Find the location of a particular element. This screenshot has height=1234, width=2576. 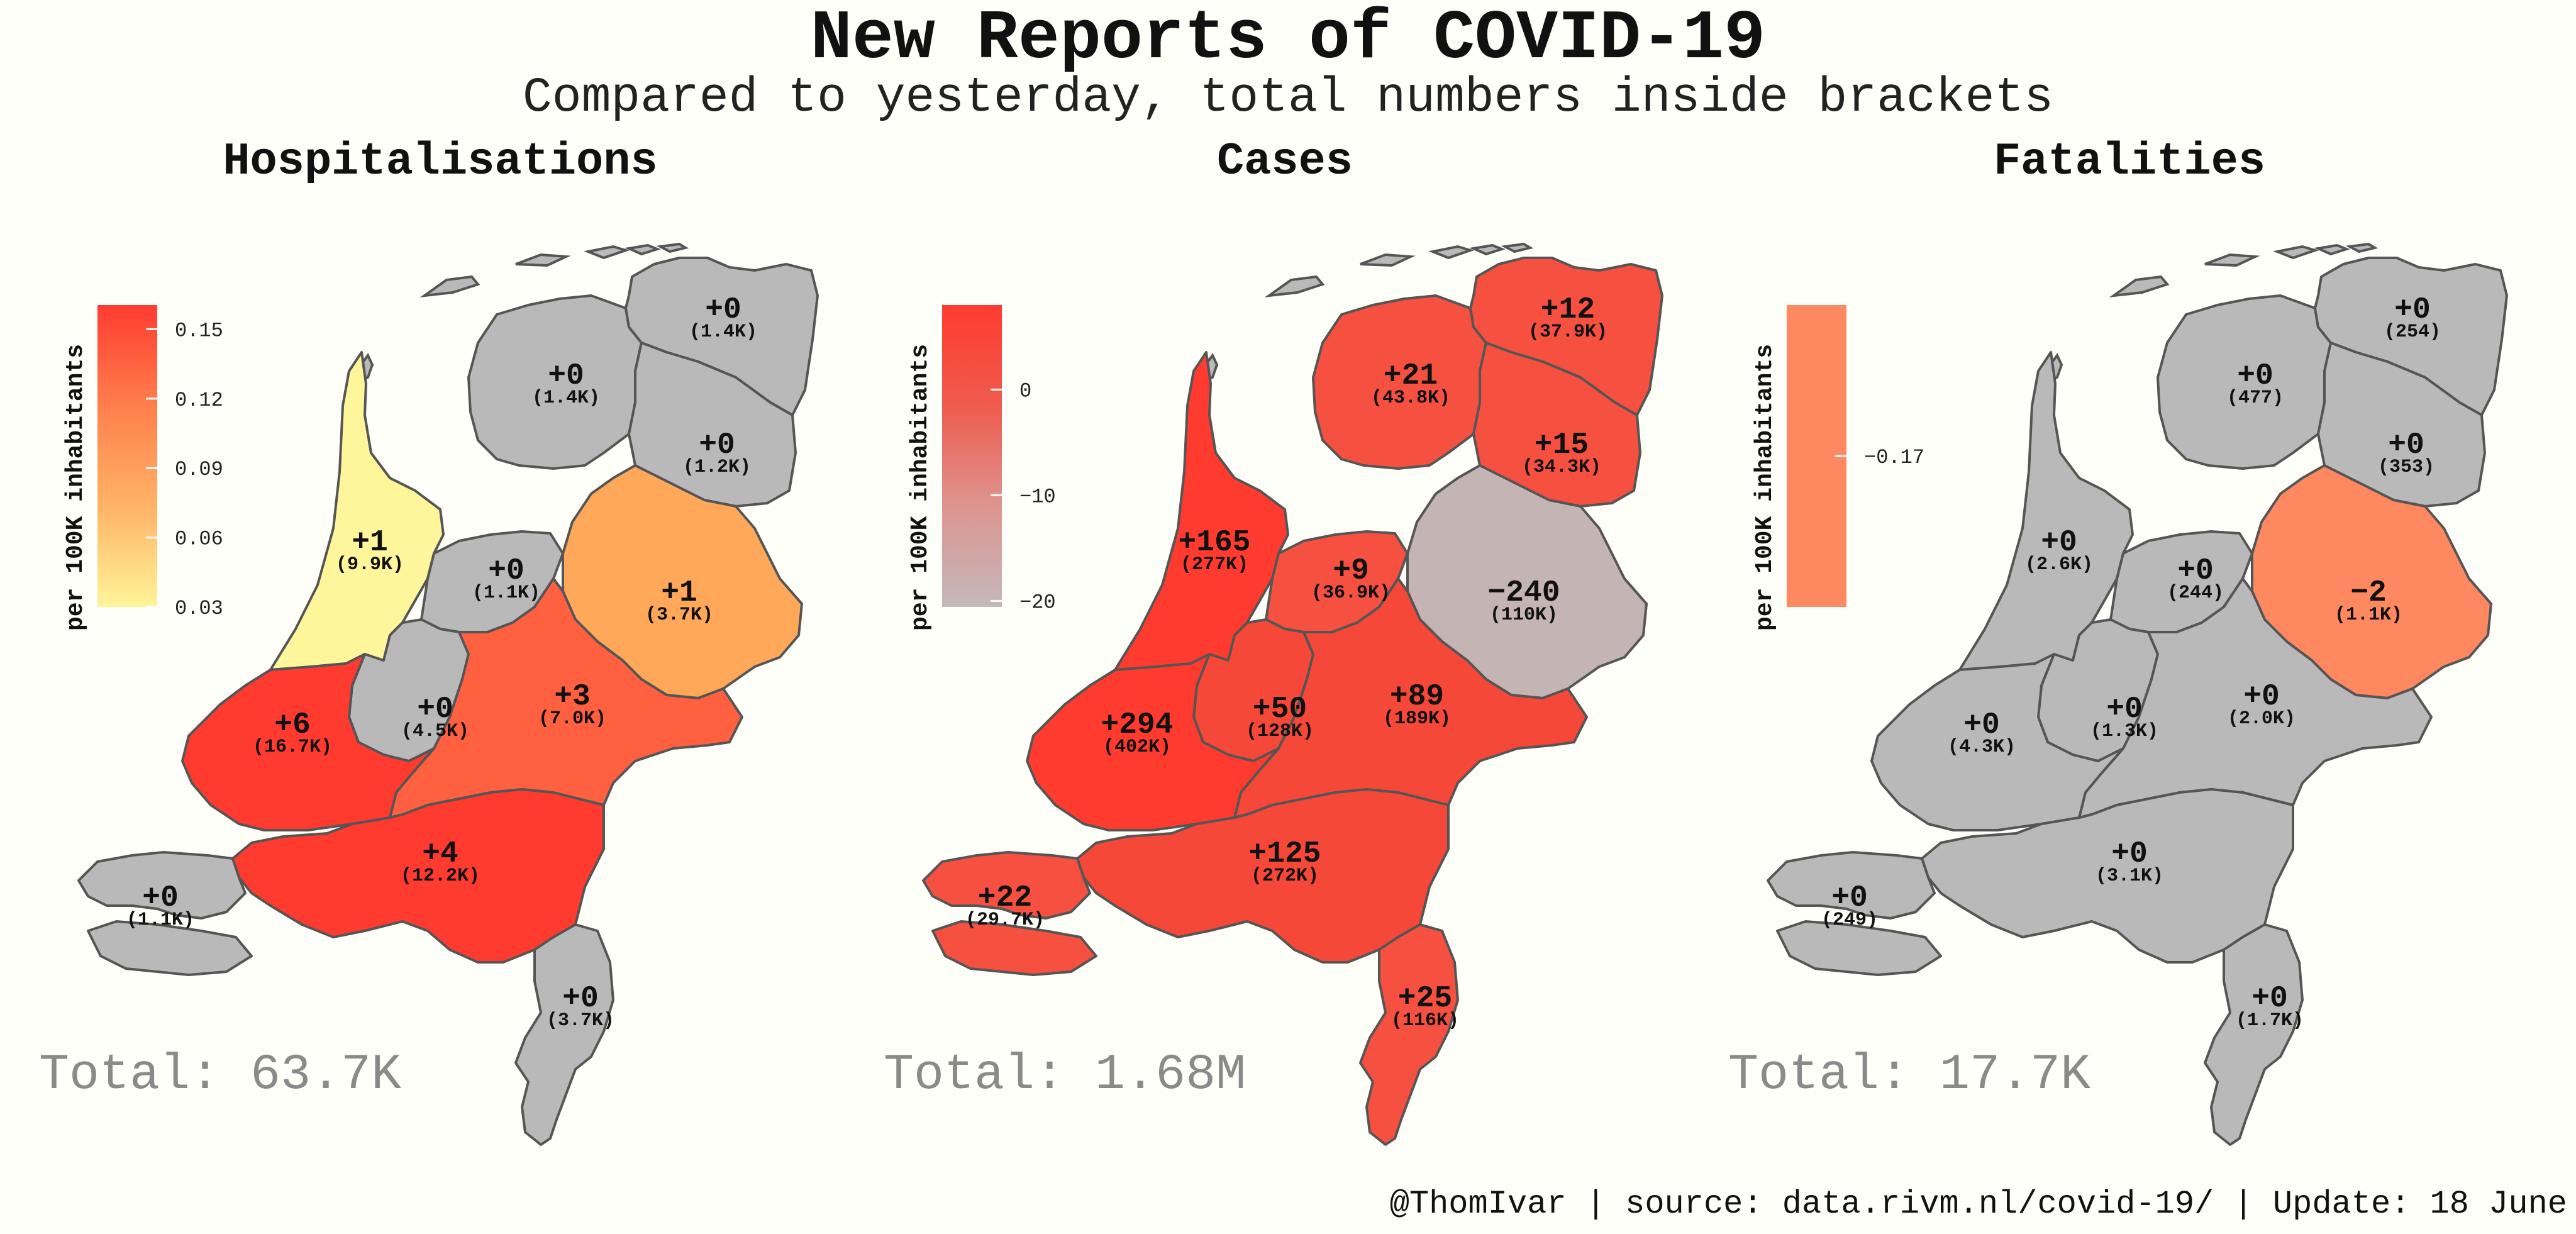

label-total-drenthe: (1.2K) is located at coordinates (717, 467).